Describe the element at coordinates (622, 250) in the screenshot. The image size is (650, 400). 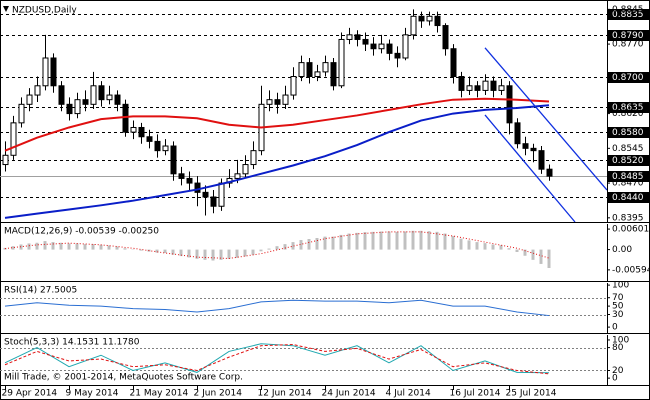
I see `y-tick-label: 0.00` at that location.